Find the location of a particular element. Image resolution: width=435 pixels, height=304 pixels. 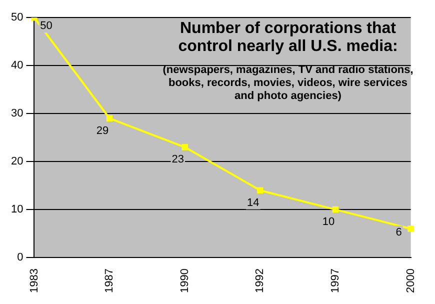

y-tick-label: 50 is located at coordinates (17, 18).